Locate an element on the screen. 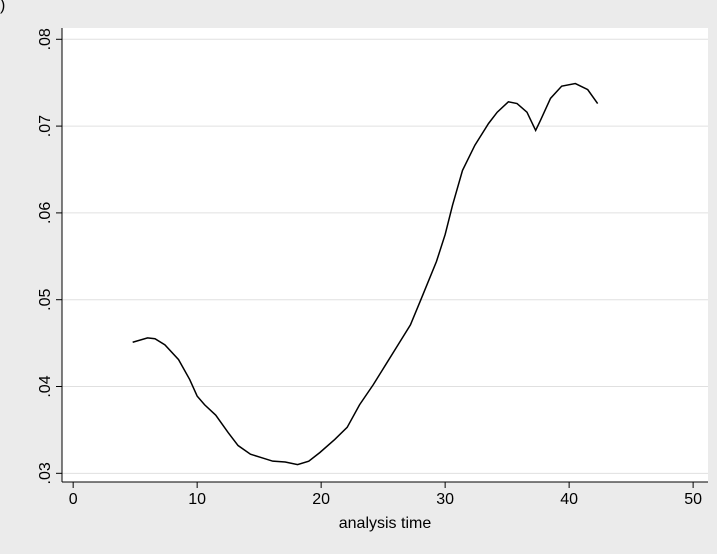 This screenshot has height=554, width=717. x-tick-label: 50 is located at coordinates (693, 499).